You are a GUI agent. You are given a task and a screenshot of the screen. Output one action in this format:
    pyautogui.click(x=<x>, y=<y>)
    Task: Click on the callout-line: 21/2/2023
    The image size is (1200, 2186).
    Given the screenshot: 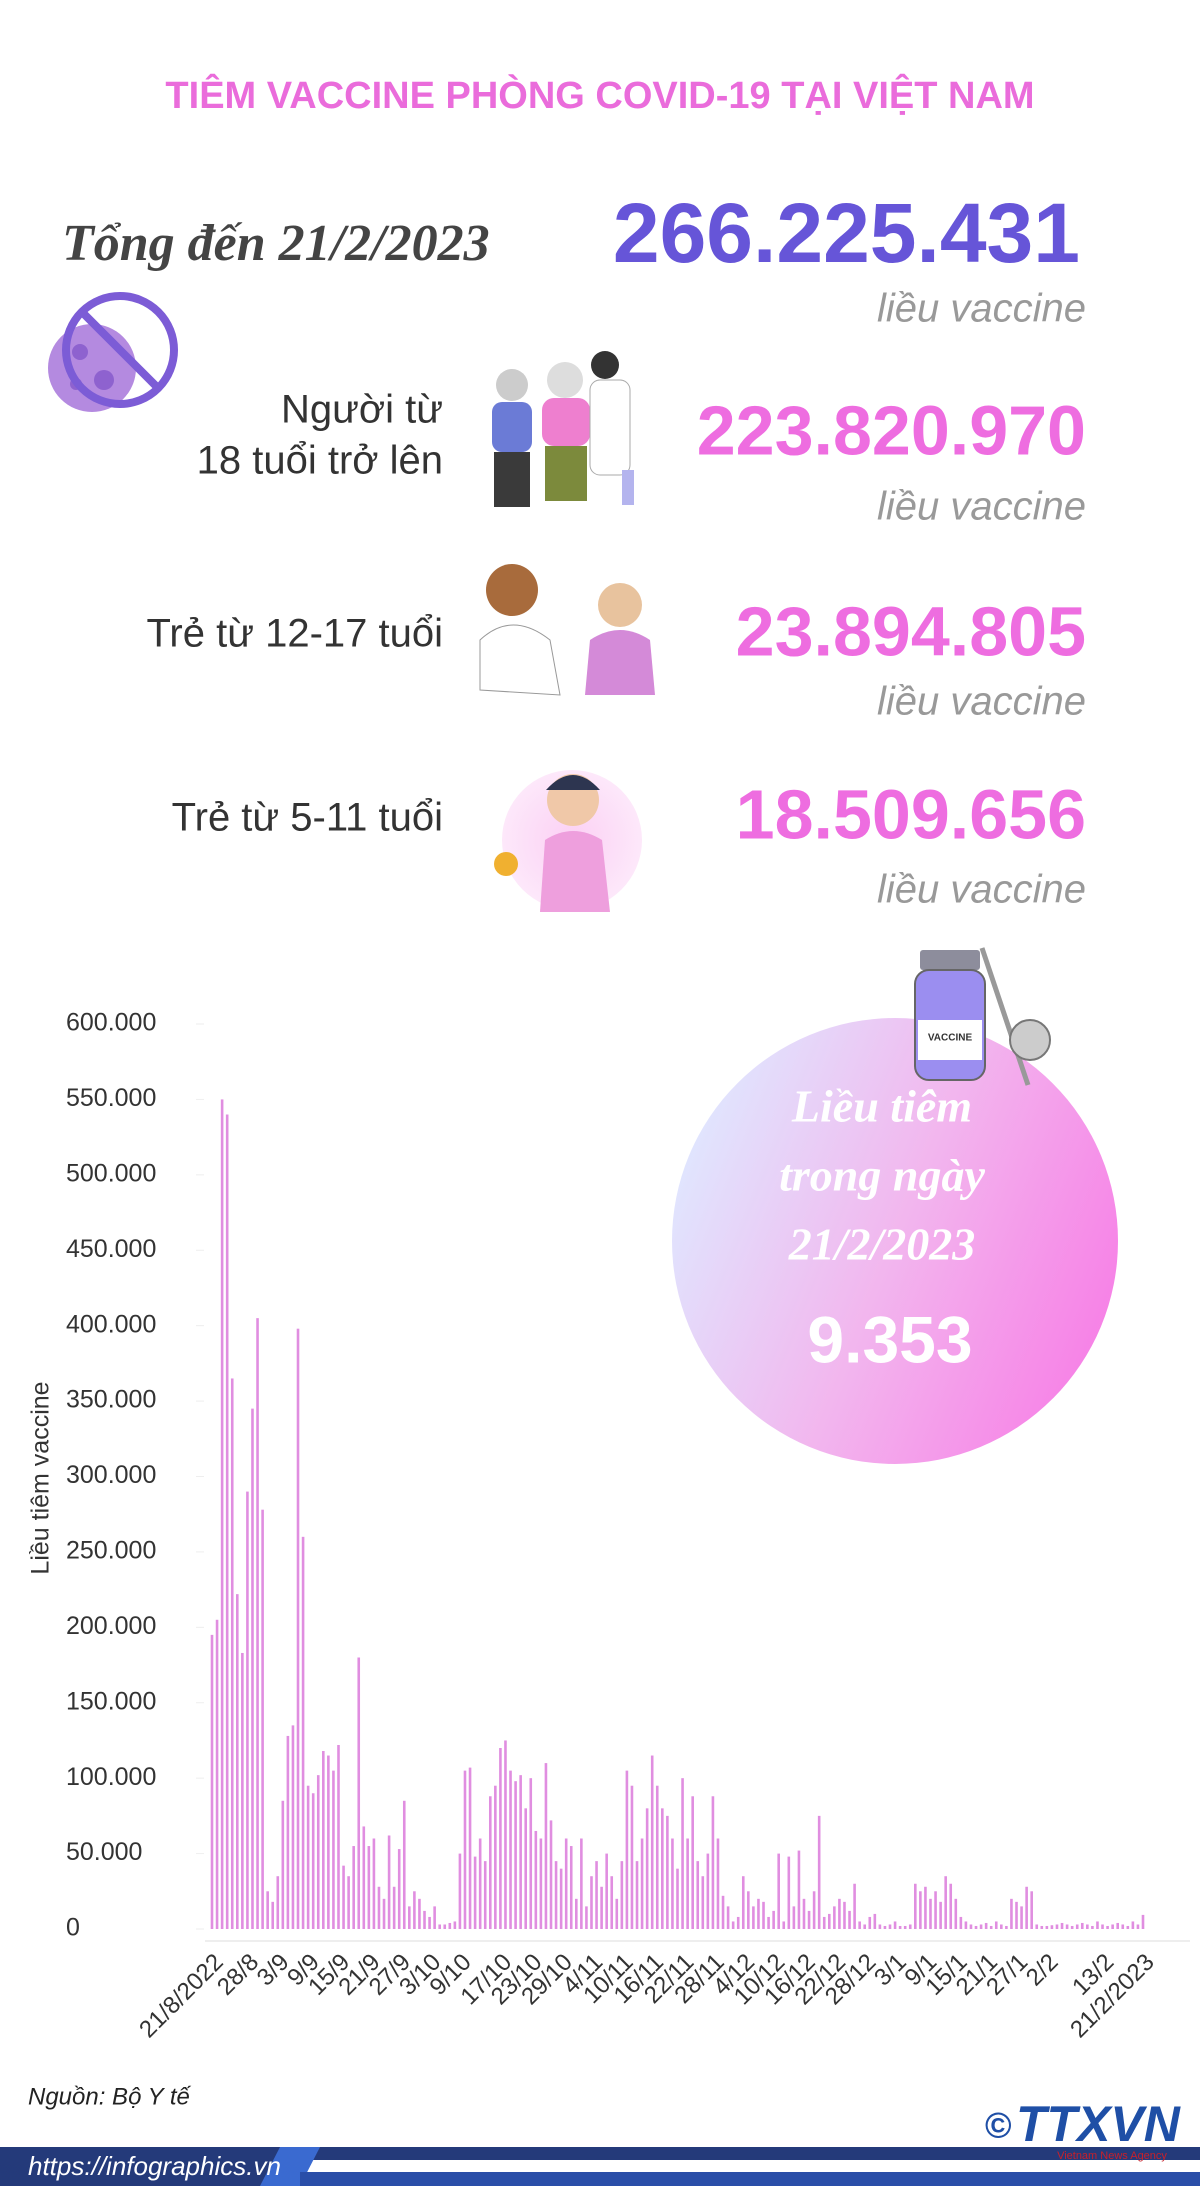 What is the action you would take?
    pyautogui.click(x=882, y=1244)
    